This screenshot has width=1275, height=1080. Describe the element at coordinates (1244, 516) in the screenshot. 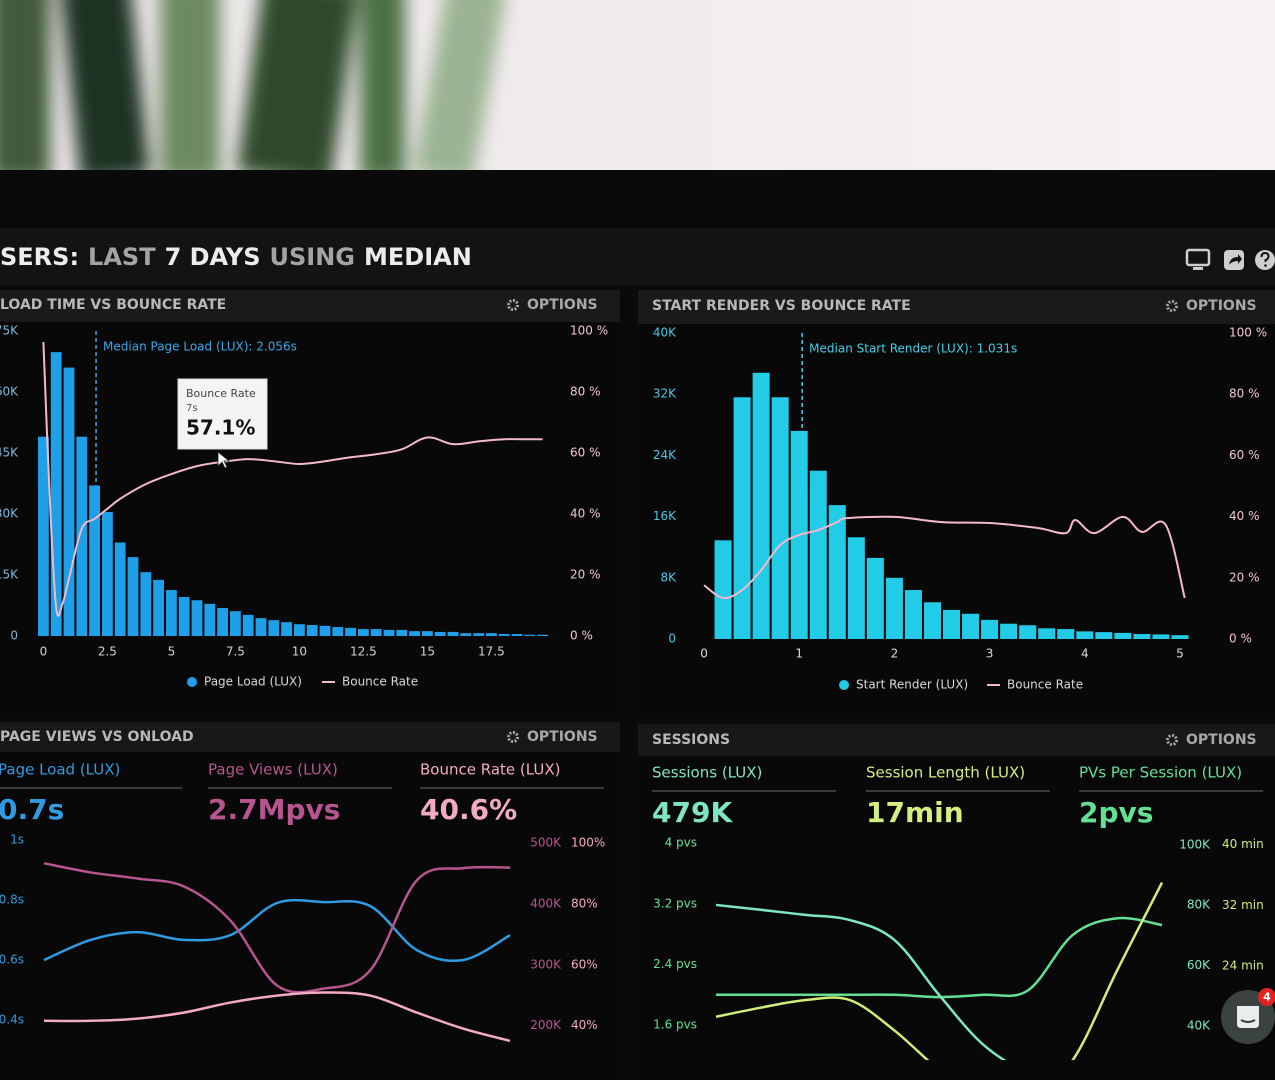

I see `y2-tick-label: 40 %` at that location.